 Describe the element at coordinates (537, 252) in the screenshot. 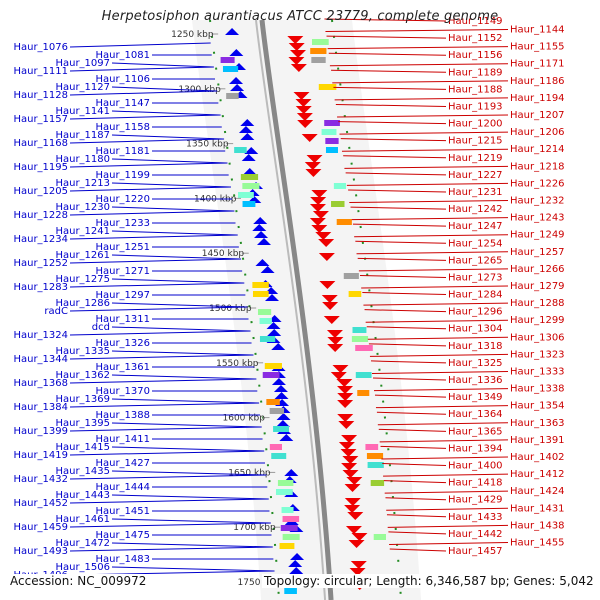

I see `reverse-gene-label: Haur_1257` at that location.